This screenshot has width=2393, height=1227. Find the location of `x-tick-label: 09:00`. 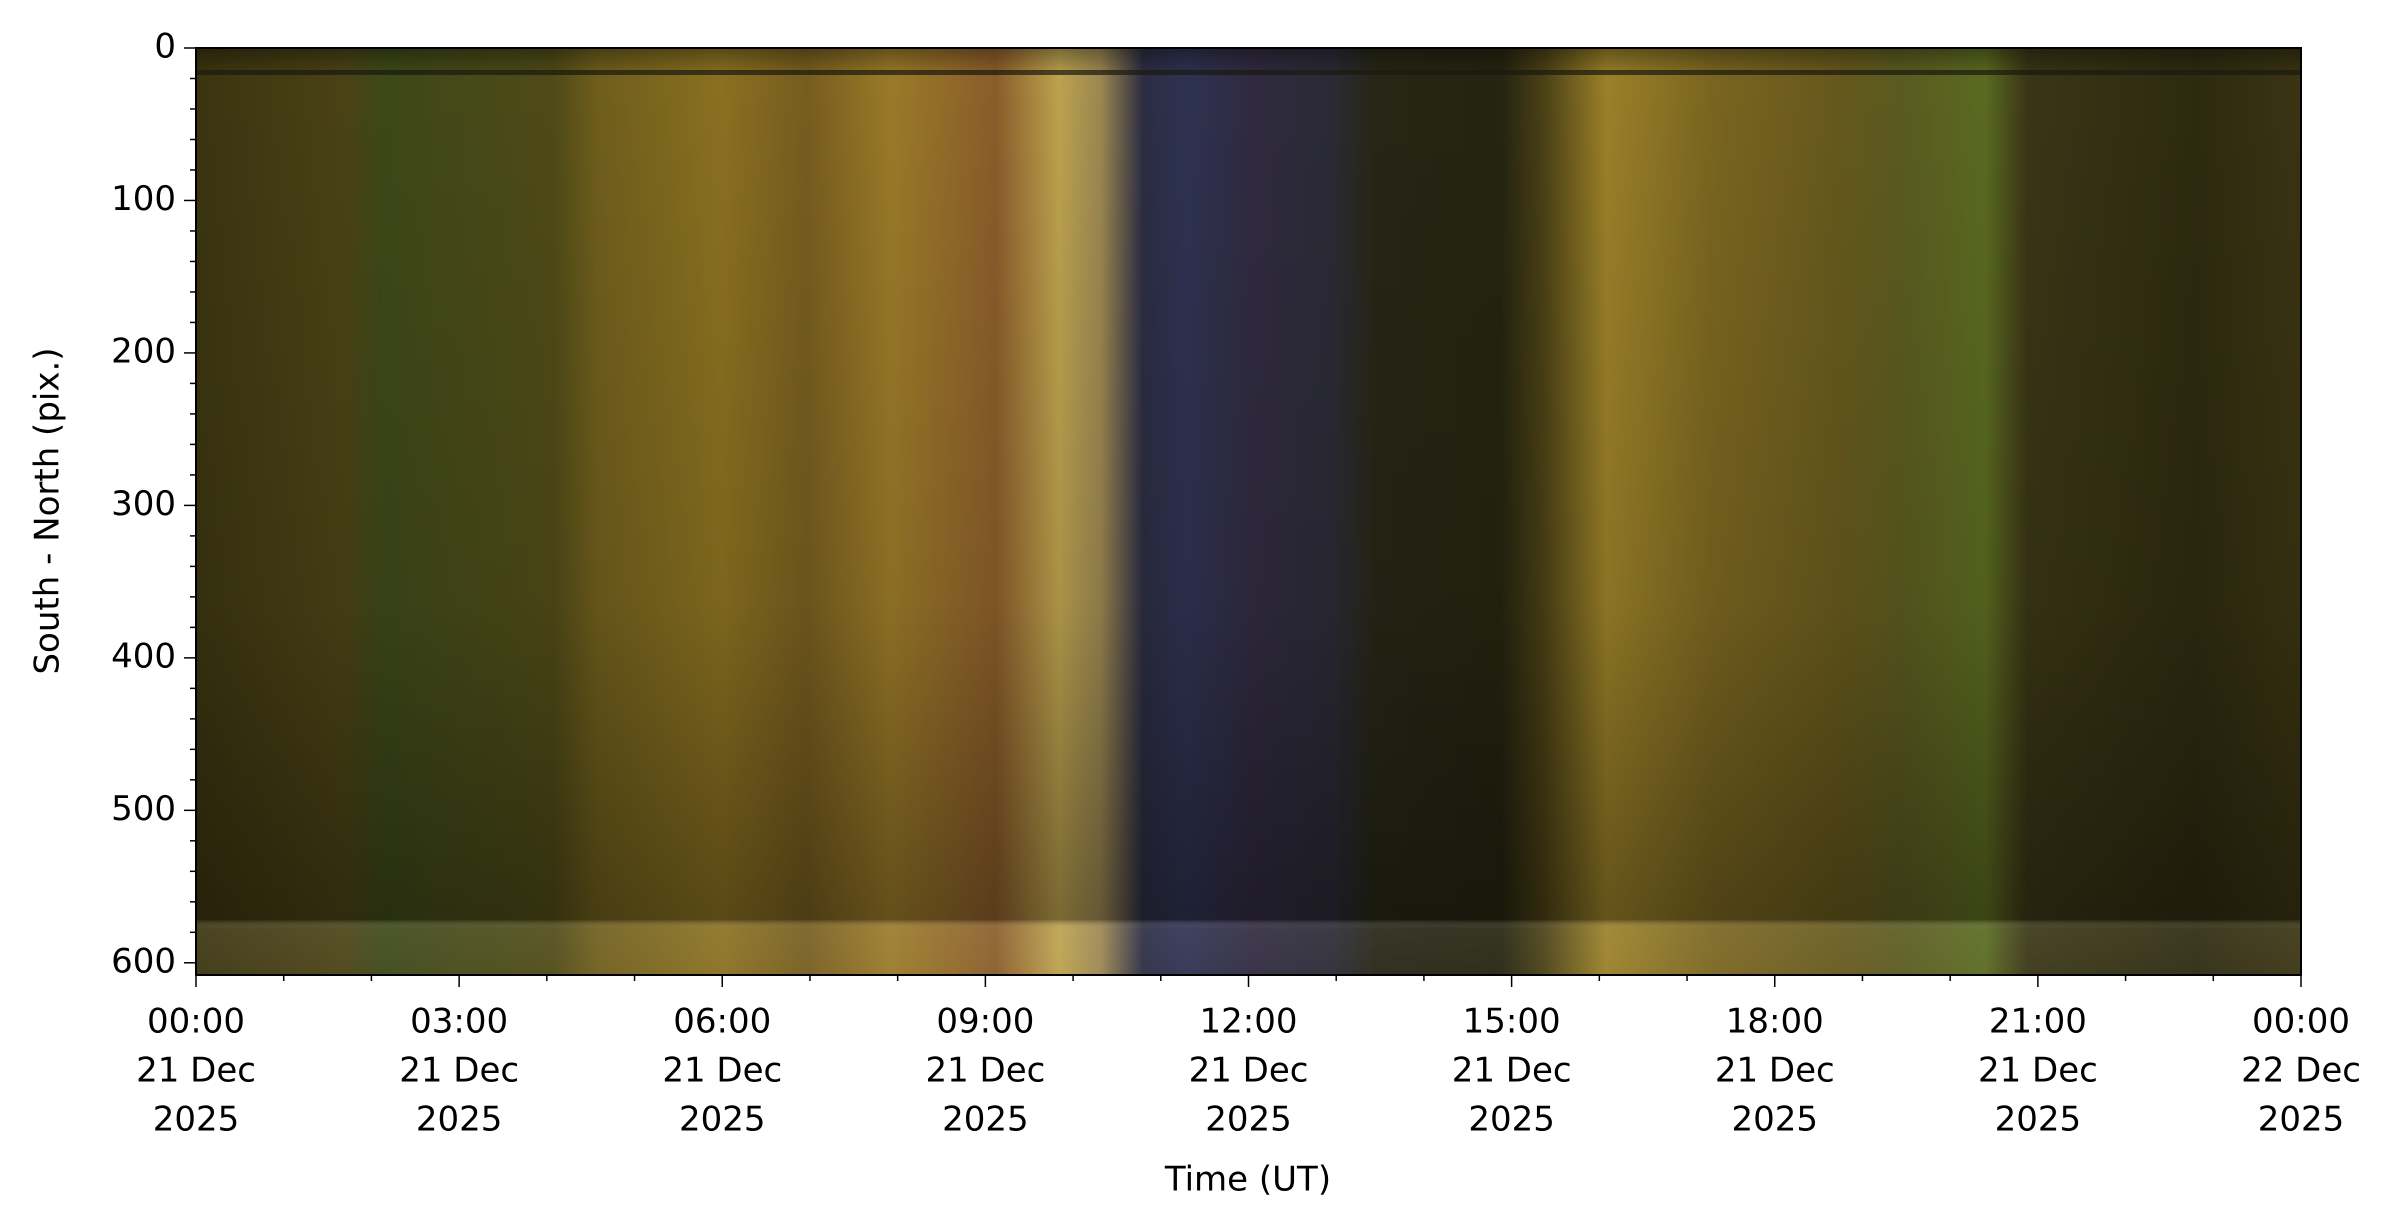

x-tick-label: 09:00 is located at coordinates (985, 1022).